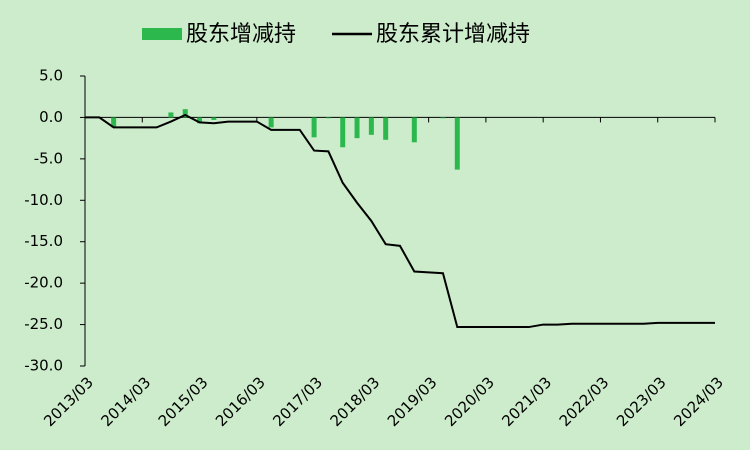  What do you see at coordinates (240, 401) in the screenshot?
I see `x-tick-label: 2016/03` at bounding box center [240, 401].